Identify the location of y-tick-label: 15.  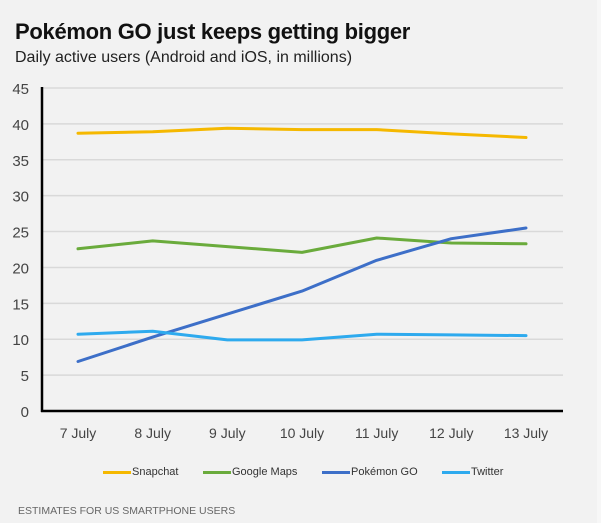
(20, 304).